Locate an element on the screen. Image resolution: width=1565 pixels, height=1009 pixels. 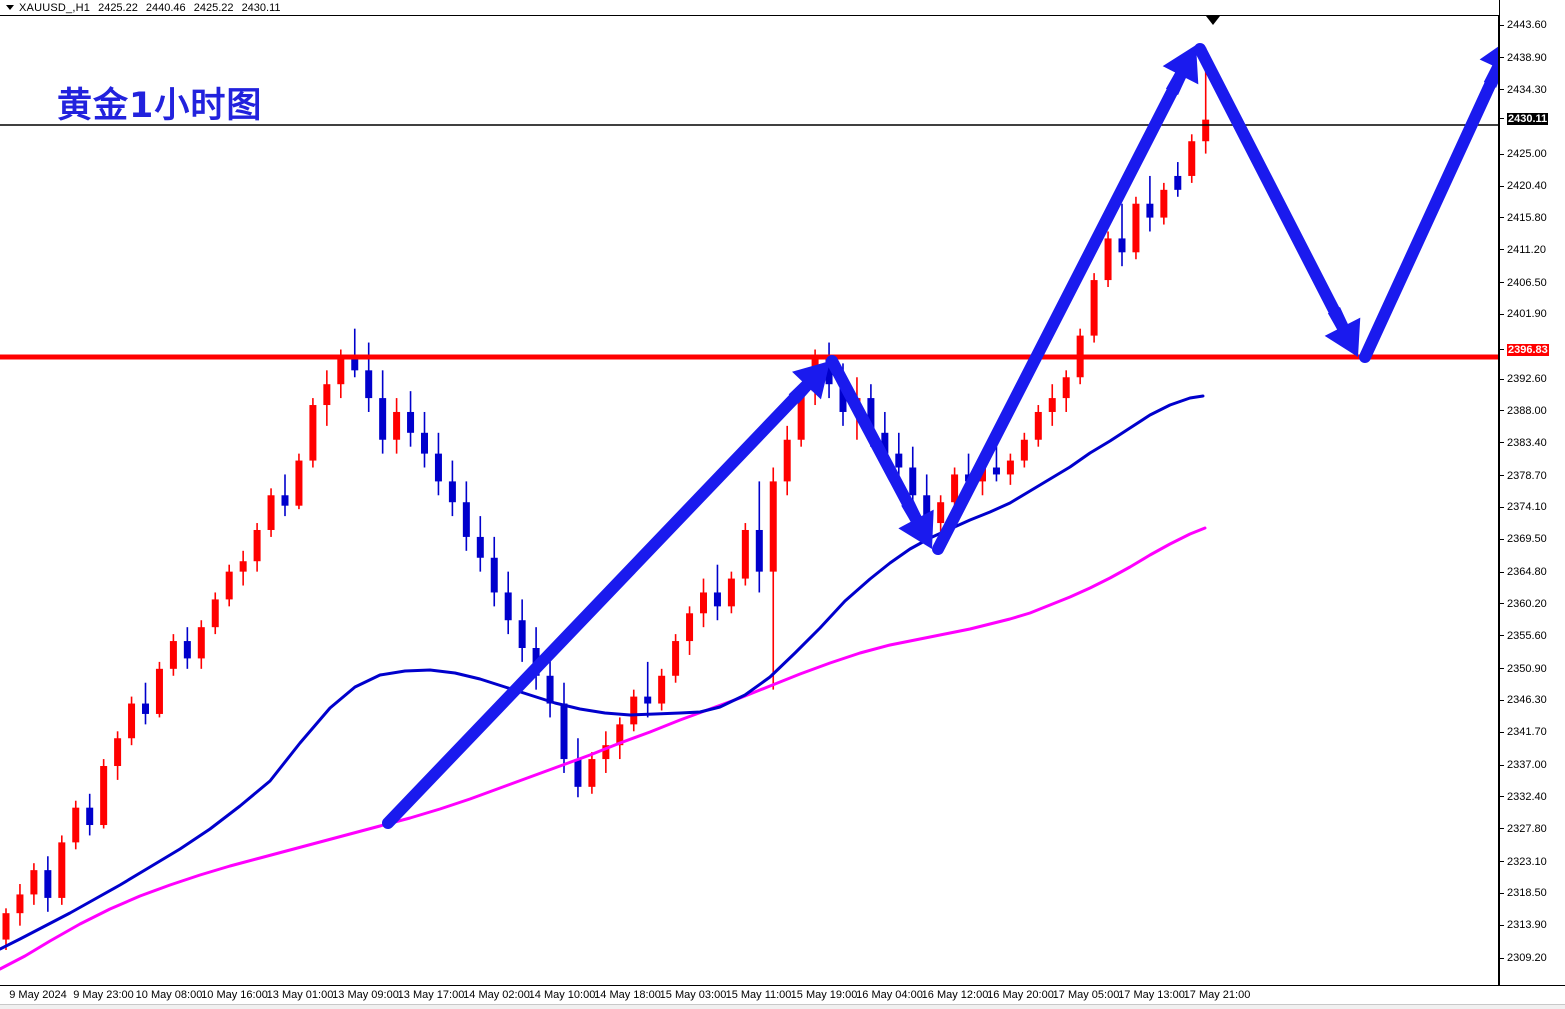
price-axis-tick: 2332.40 is located at coordinates (1523, 797).